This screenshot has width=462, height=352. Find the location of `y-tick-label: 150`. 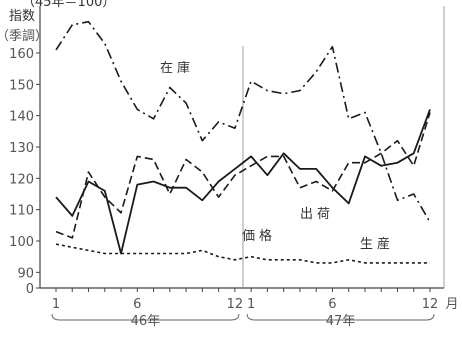

y-tick-label: 150 is located at coordinates (21, 85).